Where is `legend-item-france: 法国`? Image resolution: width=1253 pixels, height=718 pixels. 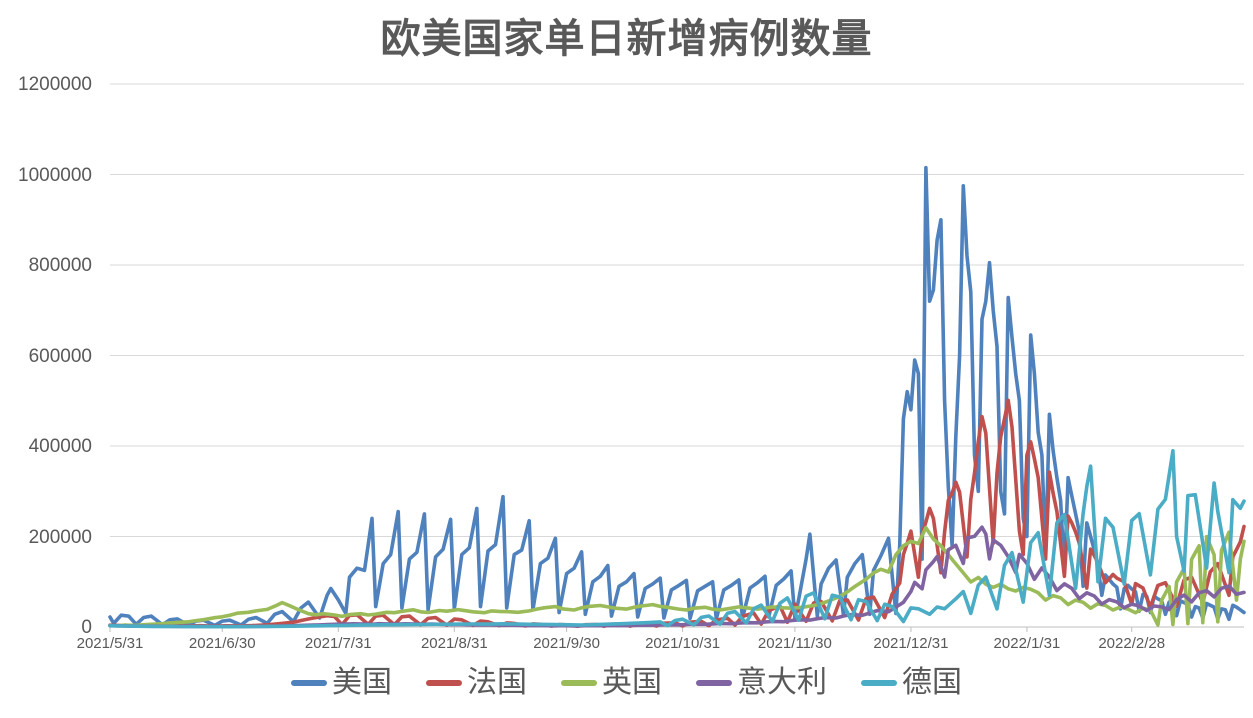
legend-item-france: 法国 is located at coordinates (476, 683).